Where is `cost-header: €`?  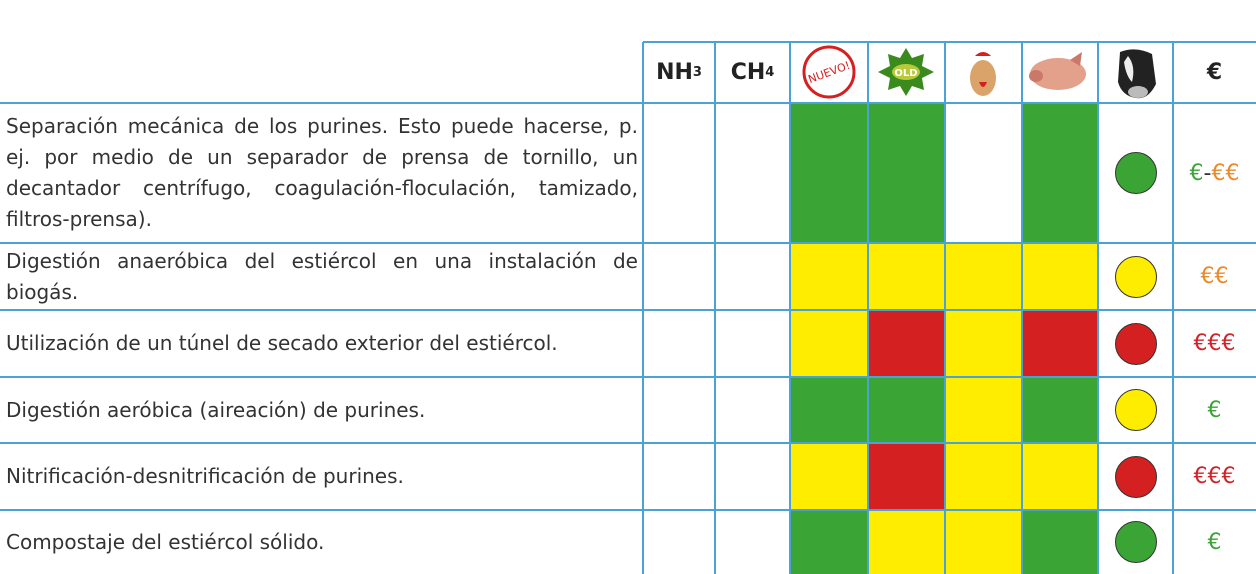
cost-header: € is located at coordinates (1214, 72).